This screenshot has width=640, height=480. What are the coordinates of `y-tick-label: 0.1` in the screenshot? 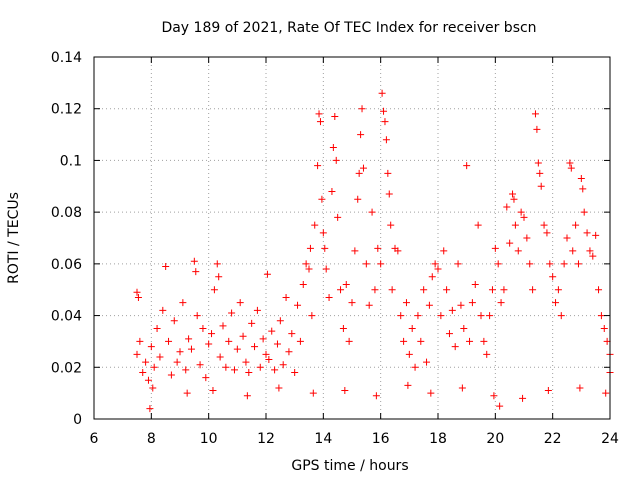 It's located at (71, 161).